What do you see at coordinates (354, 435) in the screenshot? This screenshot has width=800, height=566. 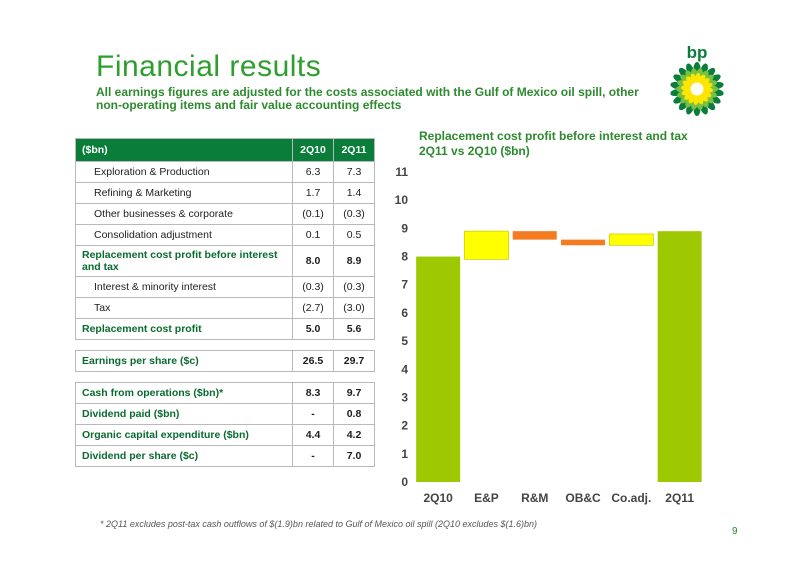 I see `row-2q11: 4.2` at bounding box center [354, 435].